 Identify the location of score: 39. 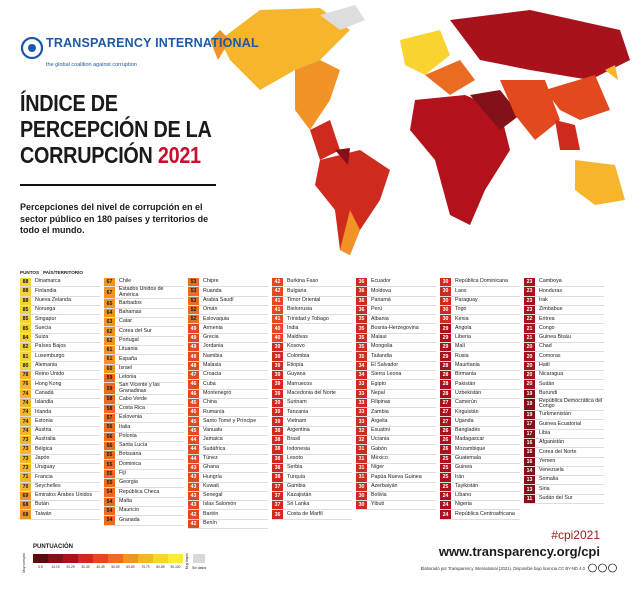
(277, 356).